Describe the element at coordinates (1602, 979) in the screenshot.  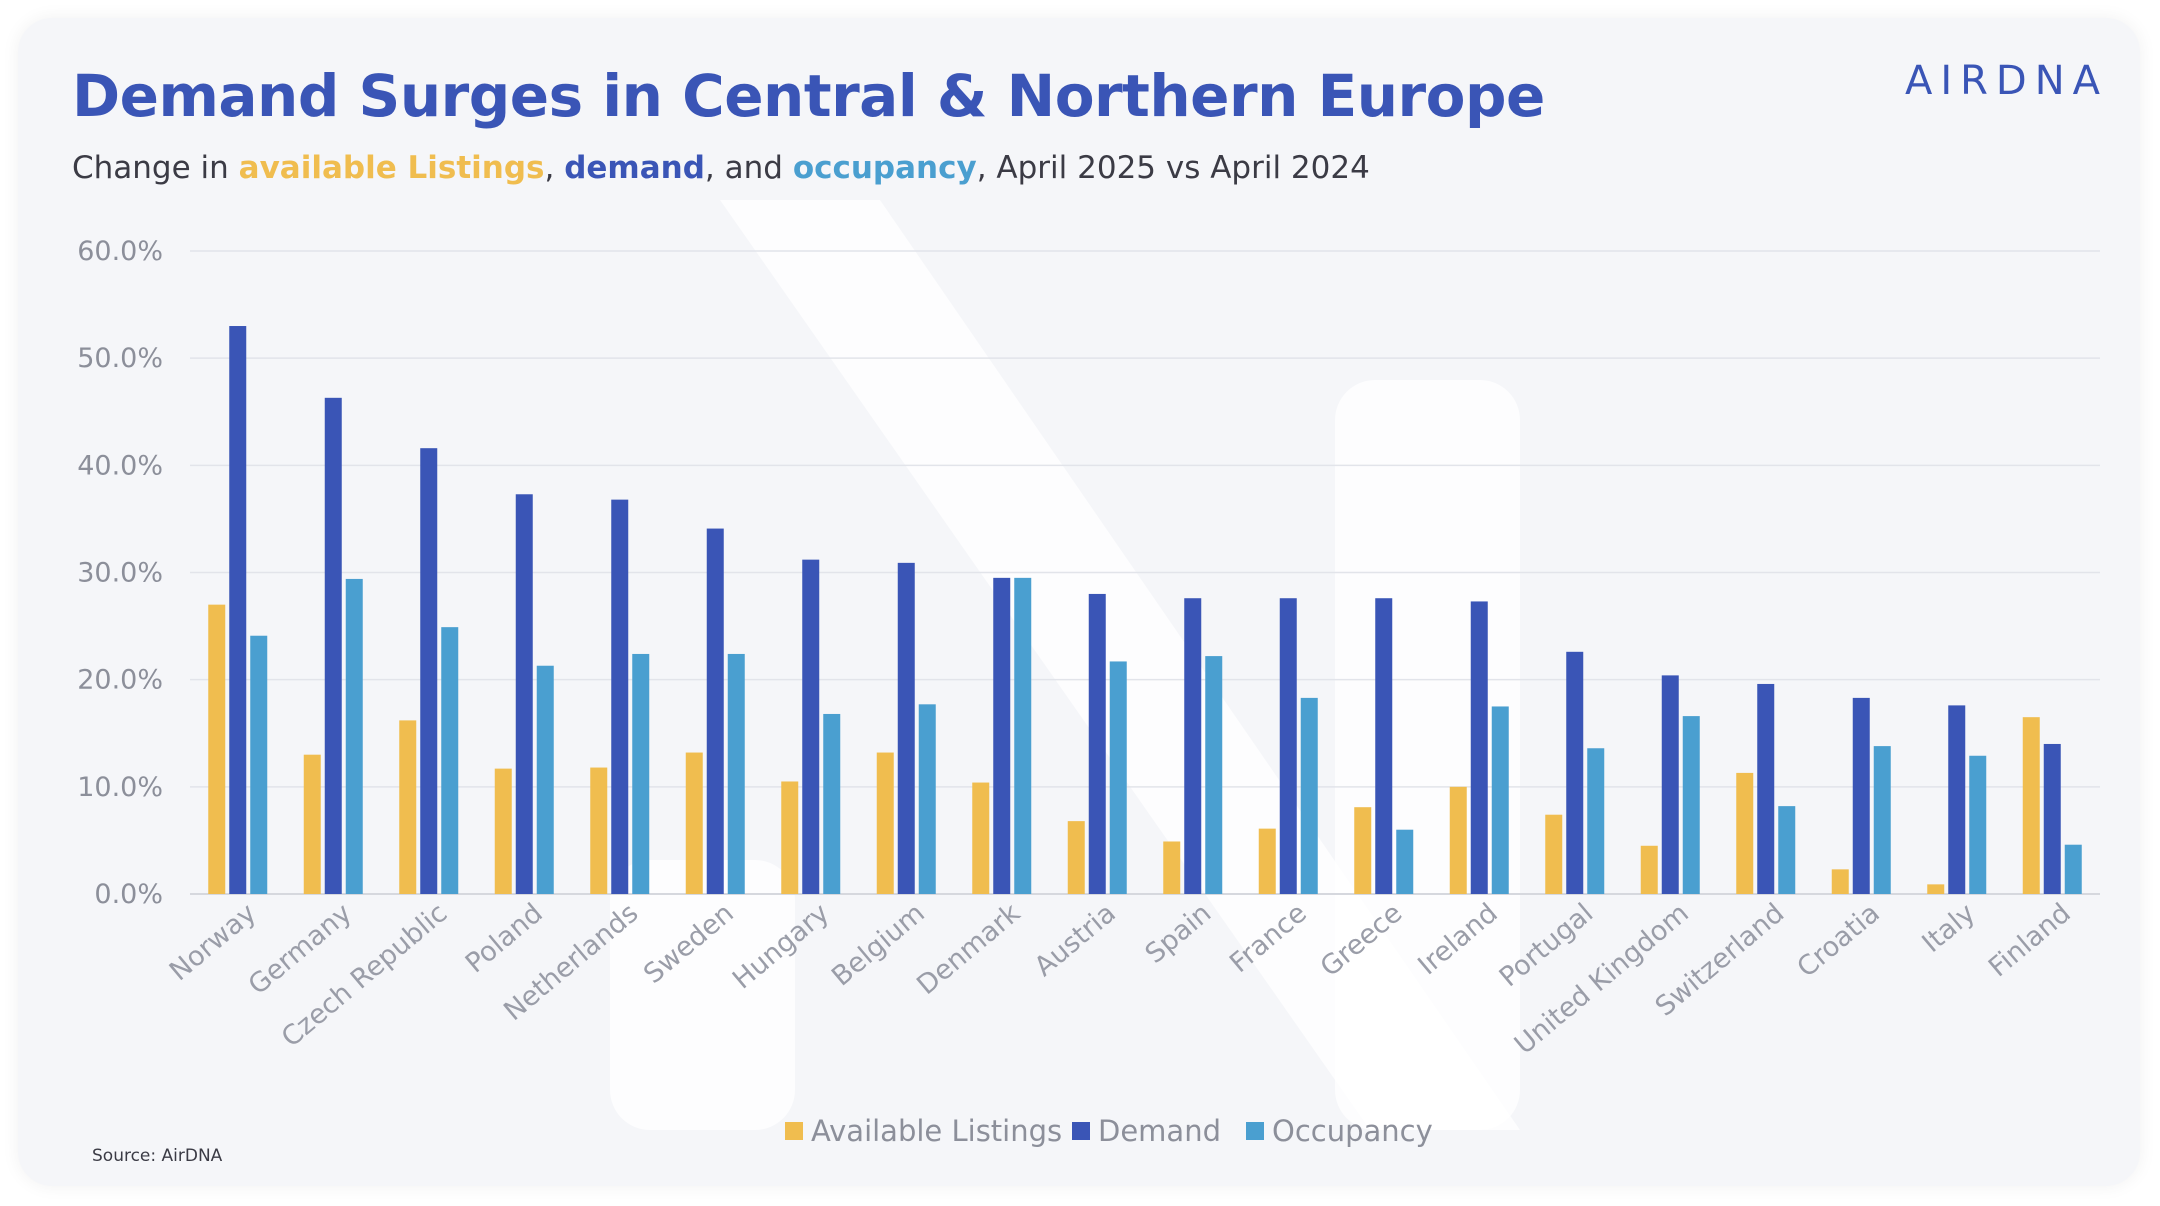
I see `x-tick-label: United Kingdom` at that location.